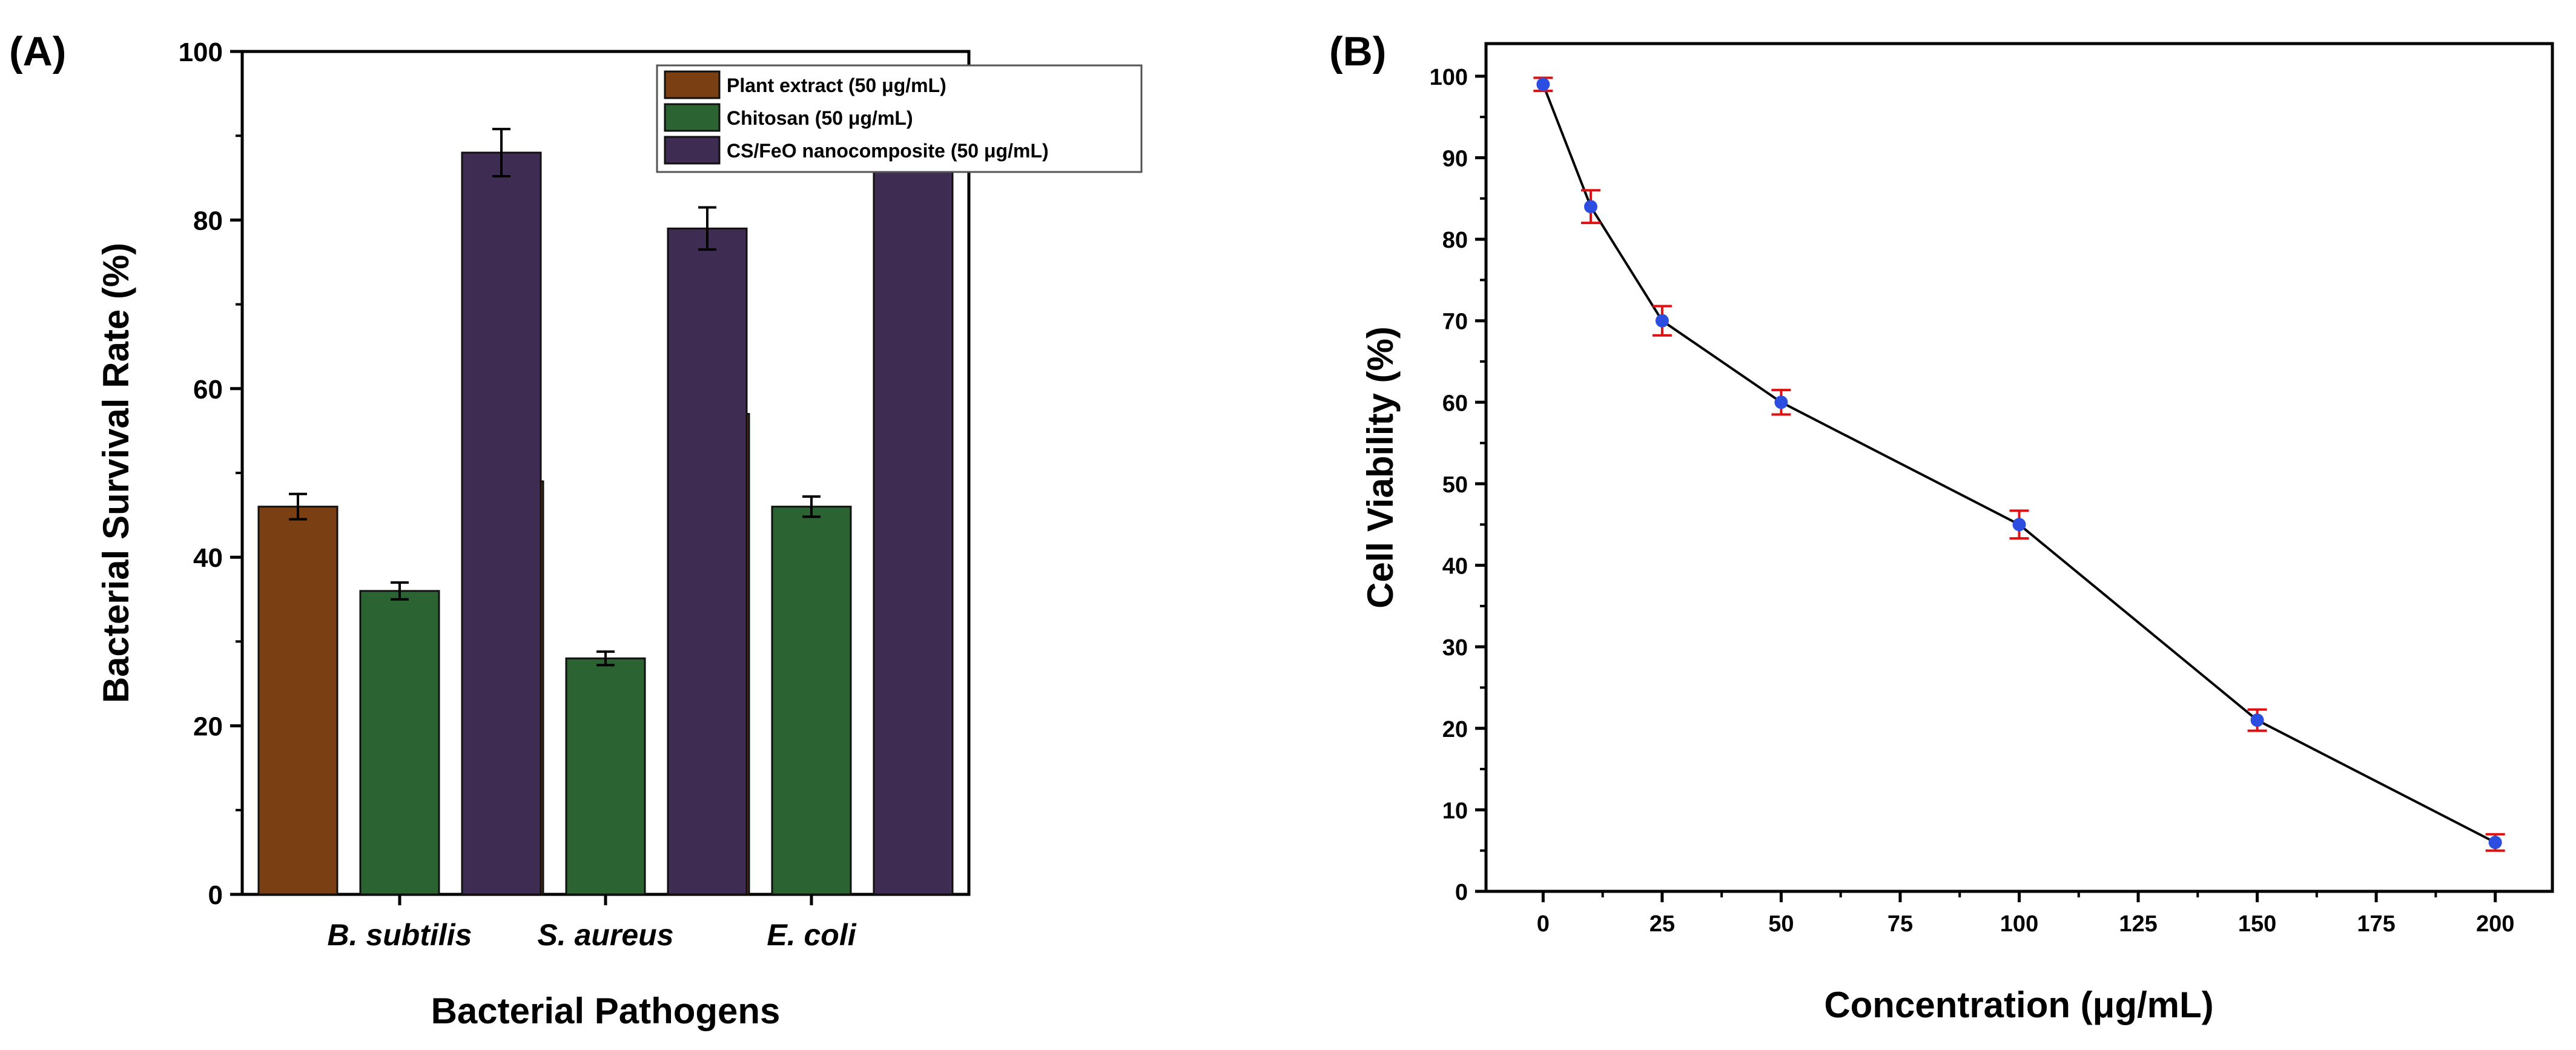 The height and width of the screenshot is (1050, 2576). I want to click on x-tick-label-b: 150, so click(2257, 924).